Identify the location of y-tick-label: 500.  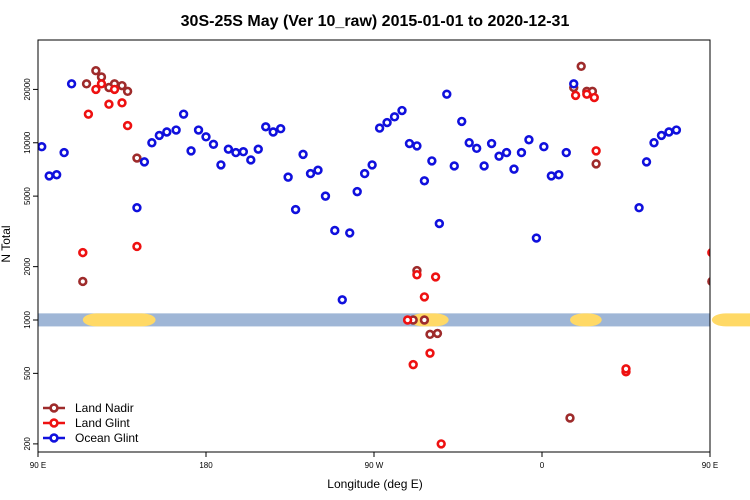
(27, 373).